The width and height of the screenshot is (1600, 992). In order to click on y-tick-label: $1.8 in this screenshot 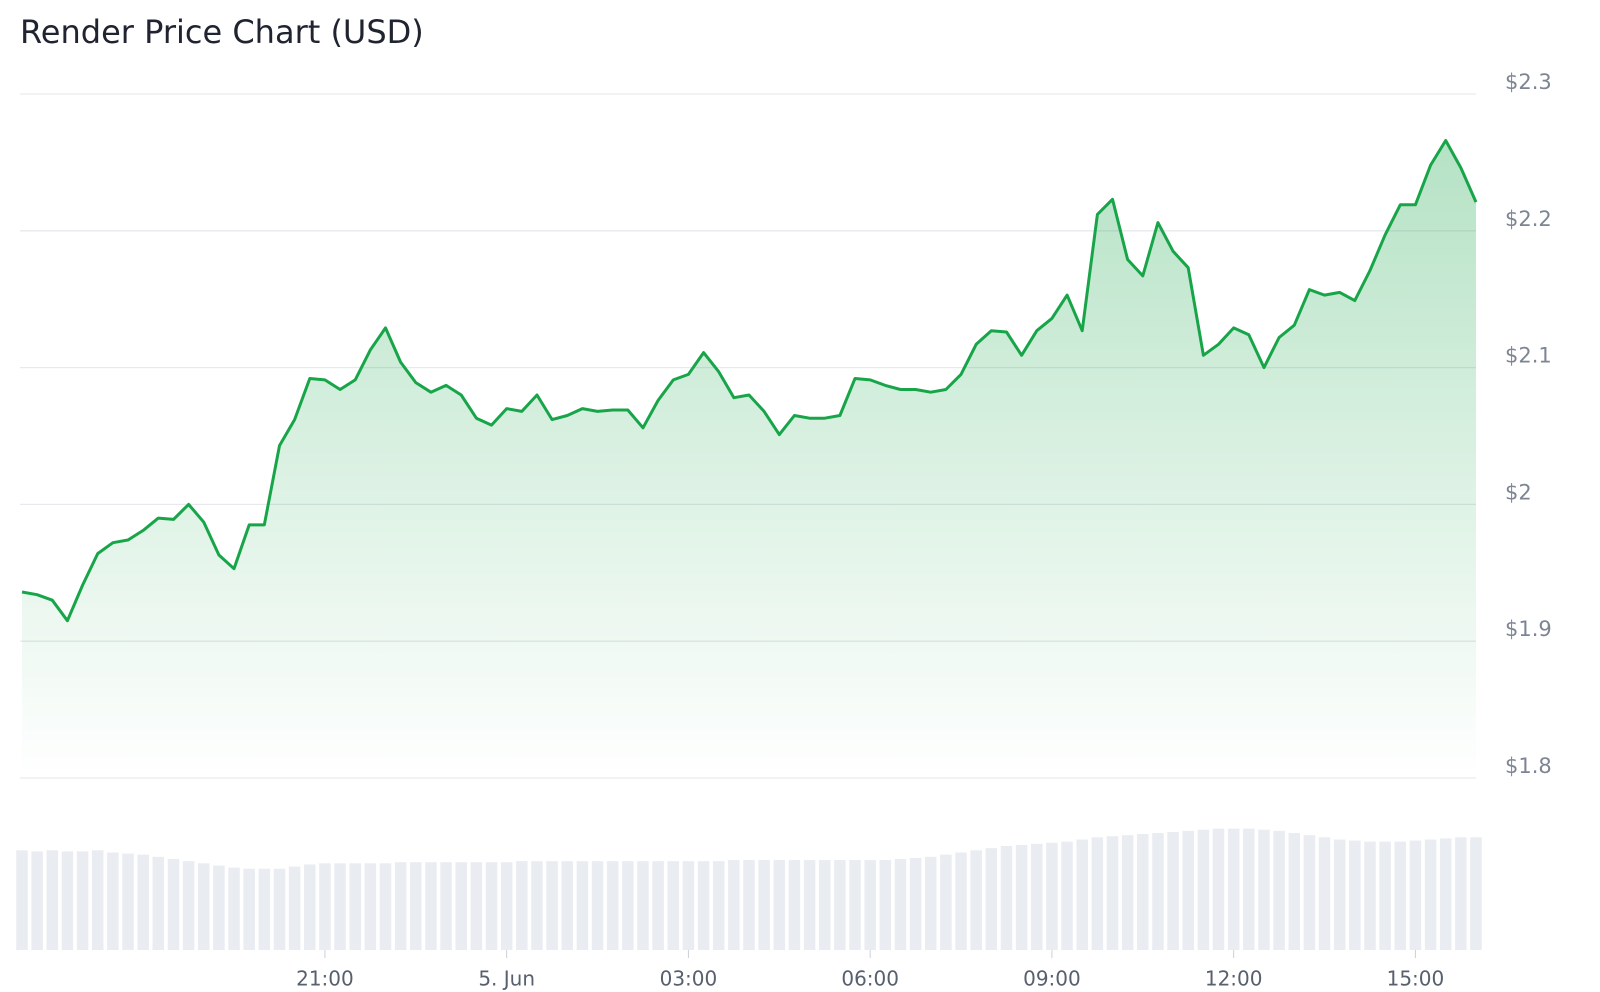, I will do `click(1528, 766)`.